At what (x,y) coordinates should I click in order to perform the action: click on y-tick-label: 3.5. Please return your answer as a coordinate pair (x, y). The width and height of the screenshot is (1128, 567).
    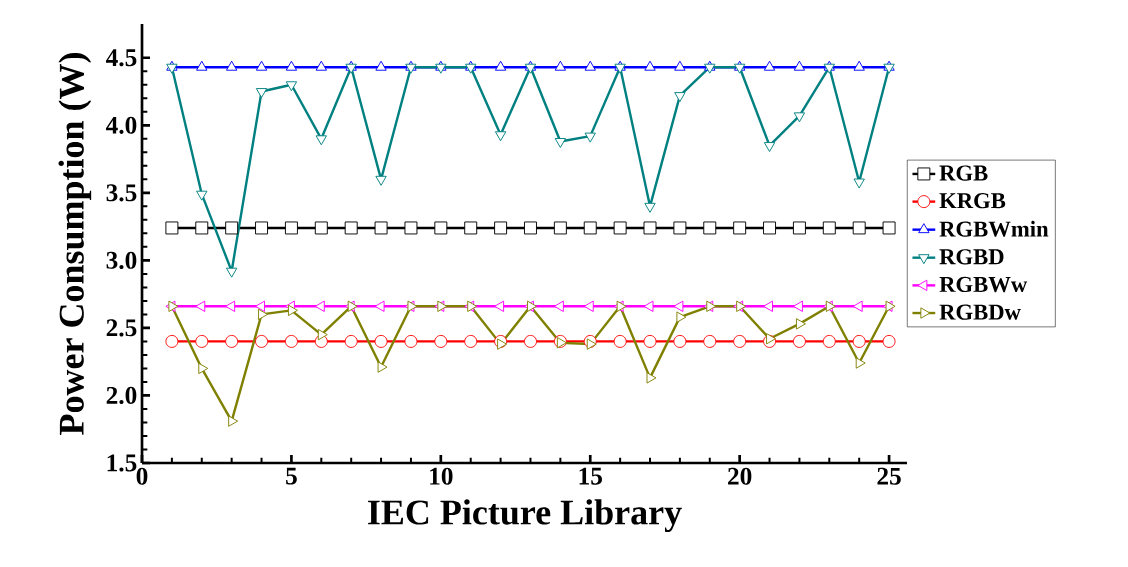
    Looking at the image, I should click on (121, 193).